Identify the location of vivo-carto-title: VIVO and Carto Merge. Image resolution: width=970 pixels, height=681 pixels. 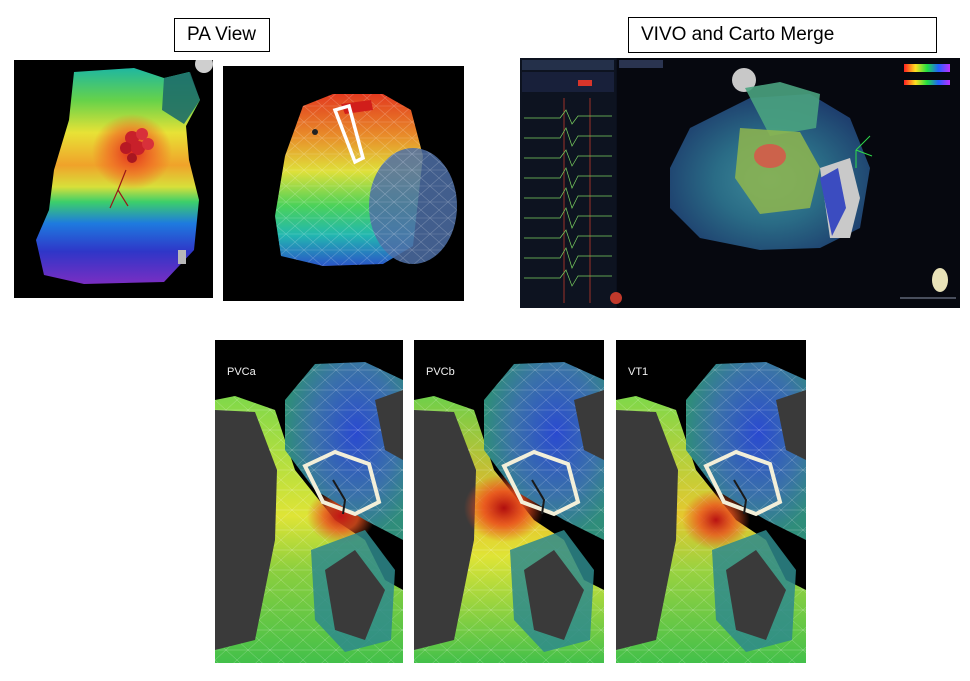
(782, 35).